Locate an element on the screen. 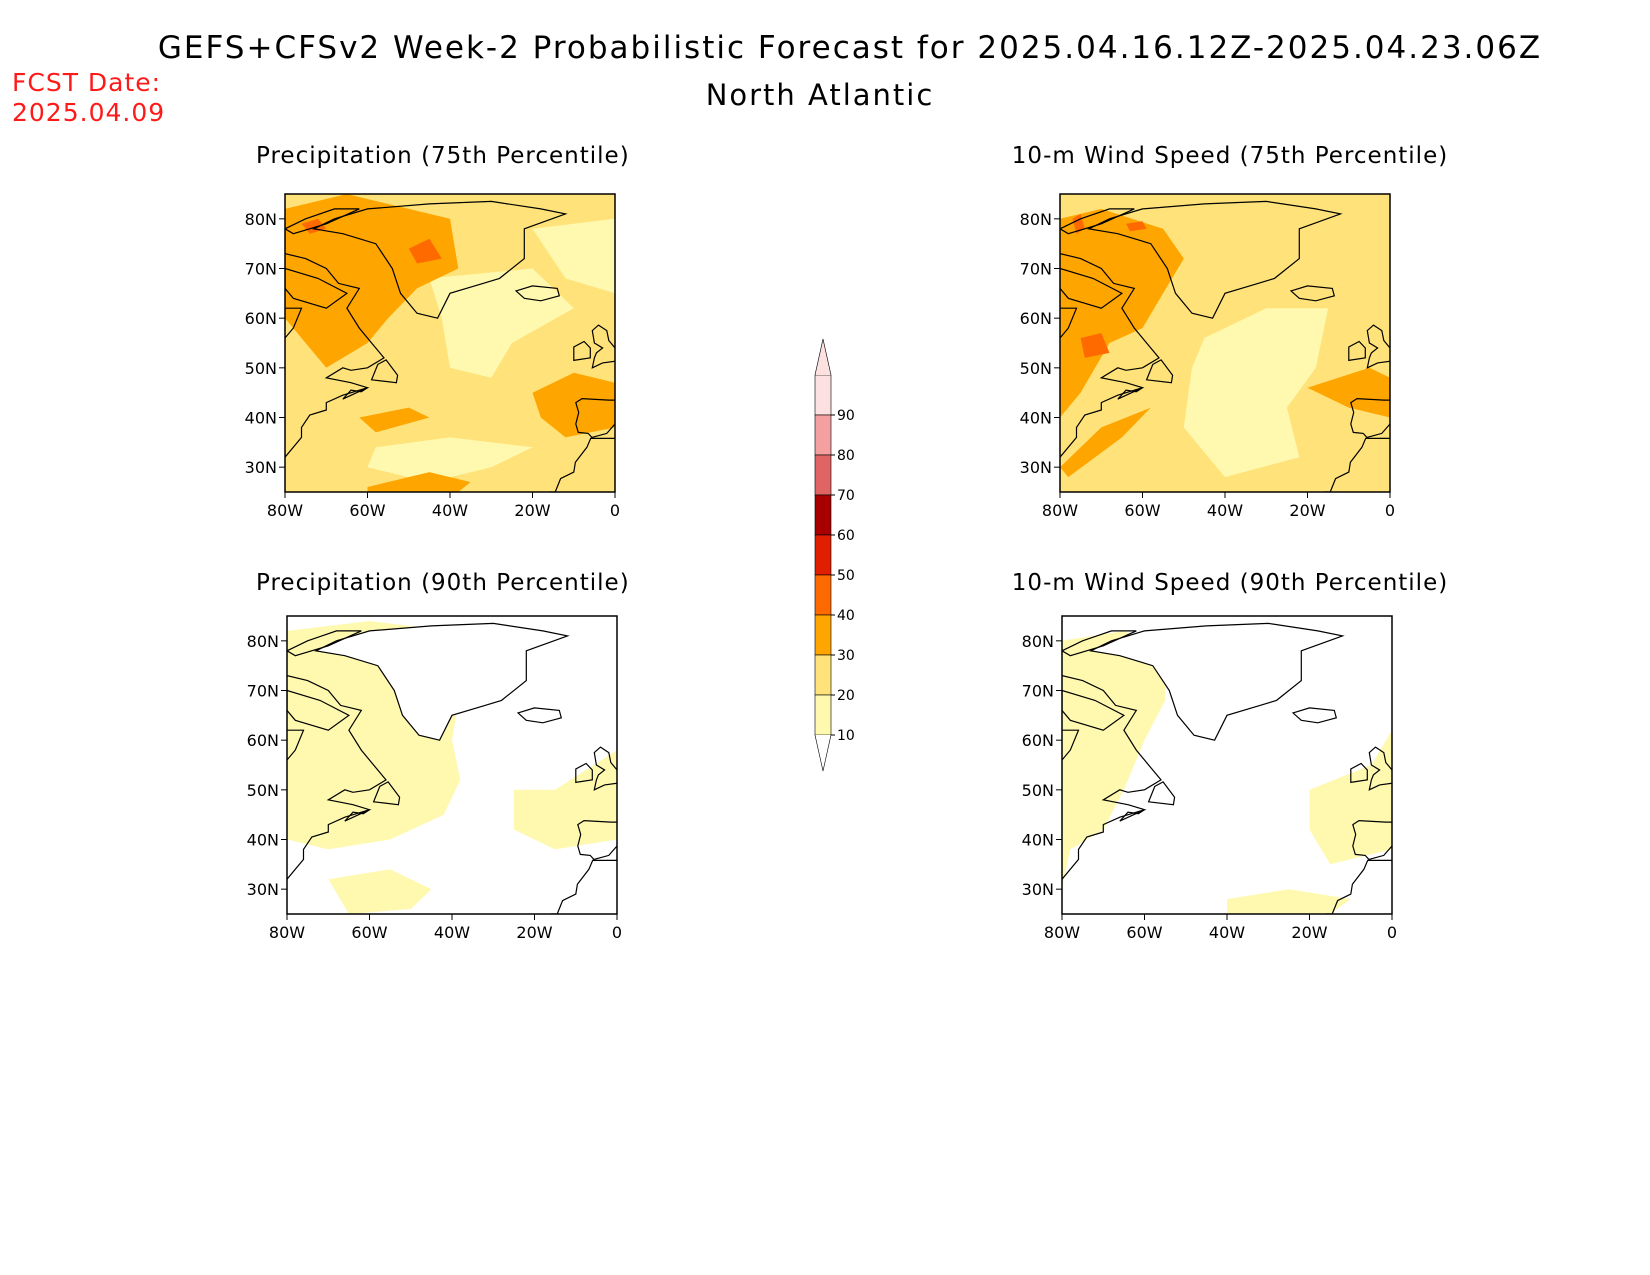 The height and width of the screenshot is (1275, 1650). colorbar-label: 90 is located at coordinates (846, 416).